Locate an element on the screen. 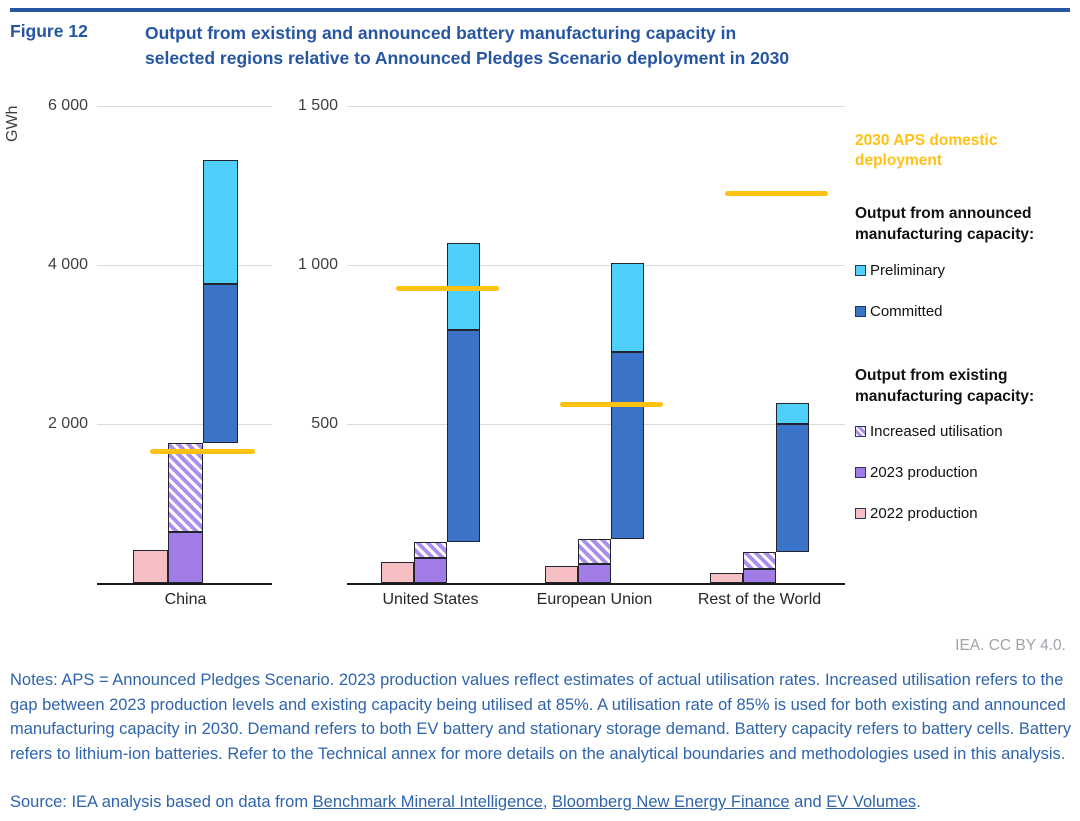 Image resolution: width=1080 pixels, height=821 pixels. aps-deployment-line-united-states is located at coordinates (447, 289).